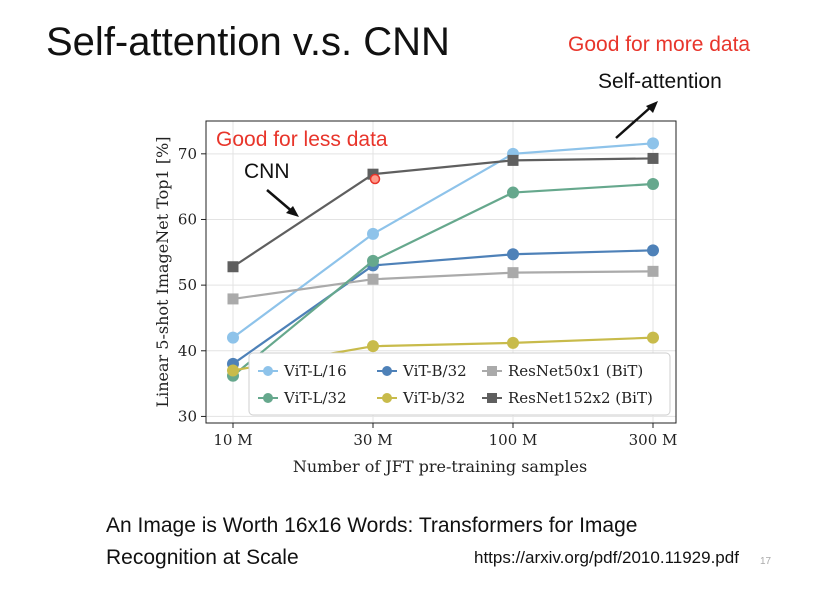 The width and height of the screenshot is (819, 593). I want to click on legend-label-vit-l-16: ViT-L/16, so click(315, 371).